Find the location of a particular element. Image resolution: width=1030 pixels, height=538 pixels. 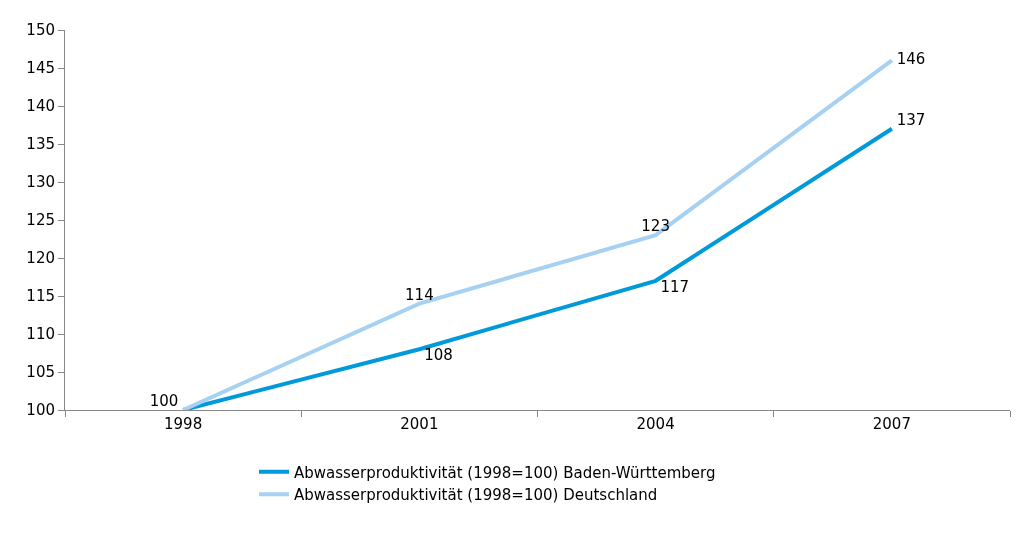

data-label: 100 is located at coordinates (164, 401).